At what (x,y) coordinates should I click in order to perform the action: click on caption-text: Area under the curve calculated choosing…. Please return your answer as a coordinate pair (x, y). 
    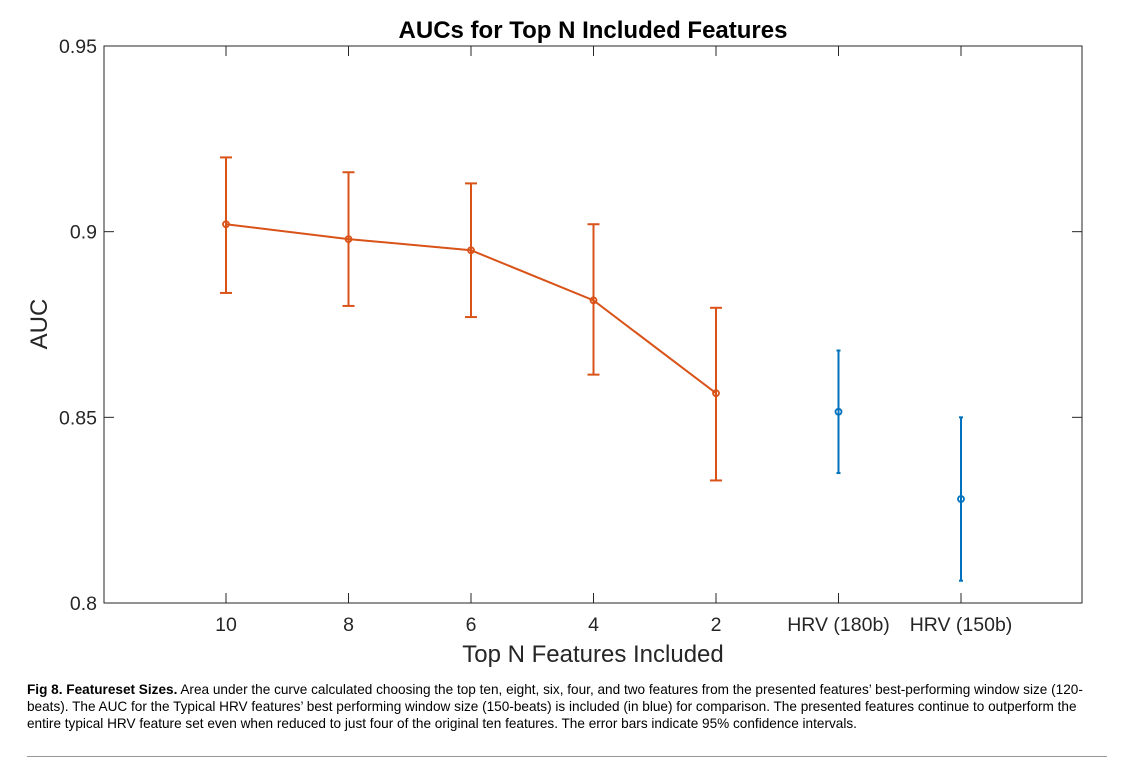
    Looking at the image, I should click on (555, 706).